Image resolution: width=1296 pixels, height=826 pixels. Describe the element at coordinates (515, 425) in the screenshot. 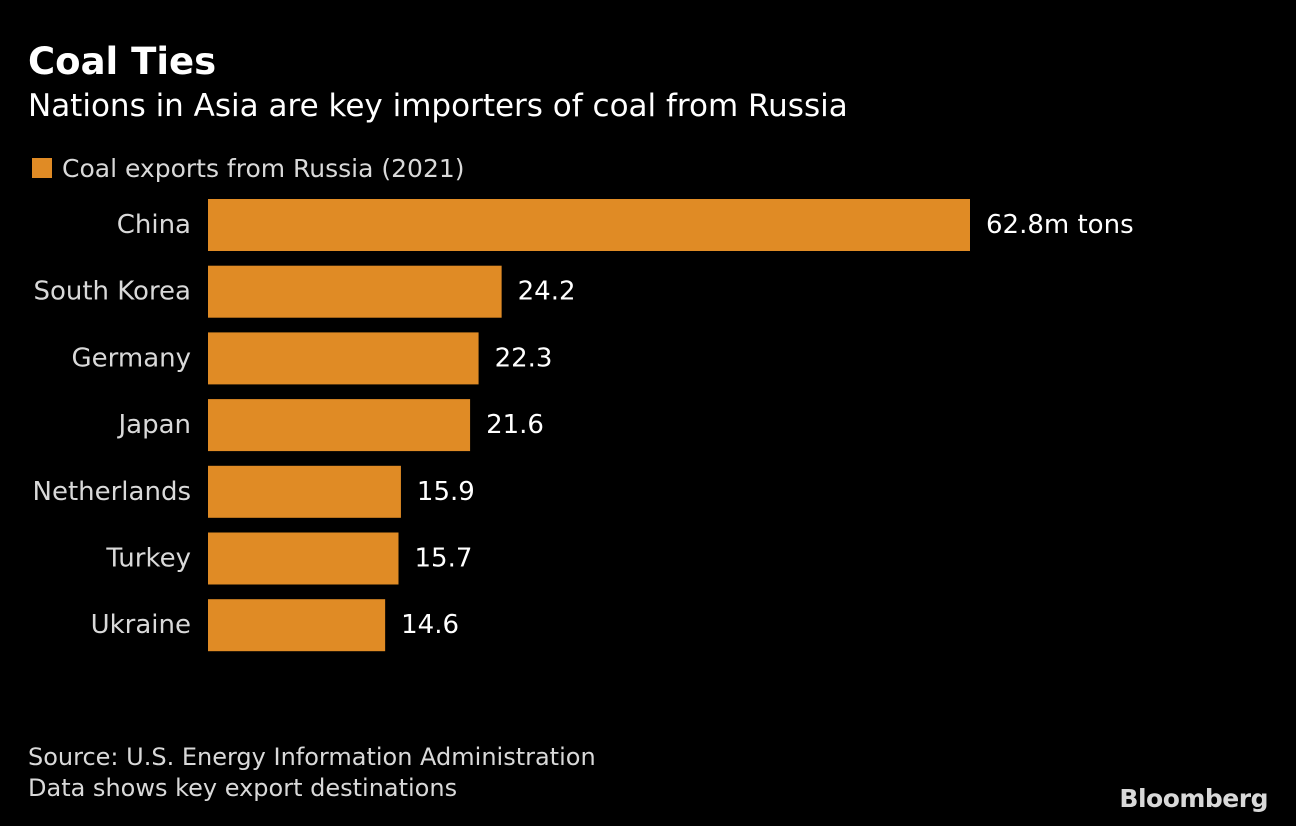

I see `value-label: 21.6` at that location.